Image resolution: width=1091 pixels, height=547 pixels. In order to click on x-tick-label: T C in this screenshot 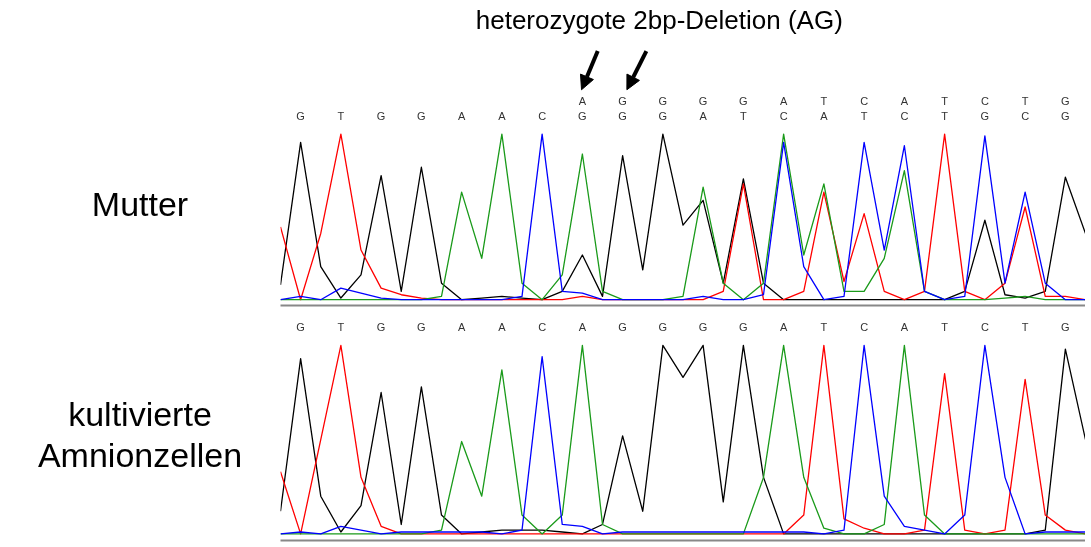, I will do `click(1025, 108)`.